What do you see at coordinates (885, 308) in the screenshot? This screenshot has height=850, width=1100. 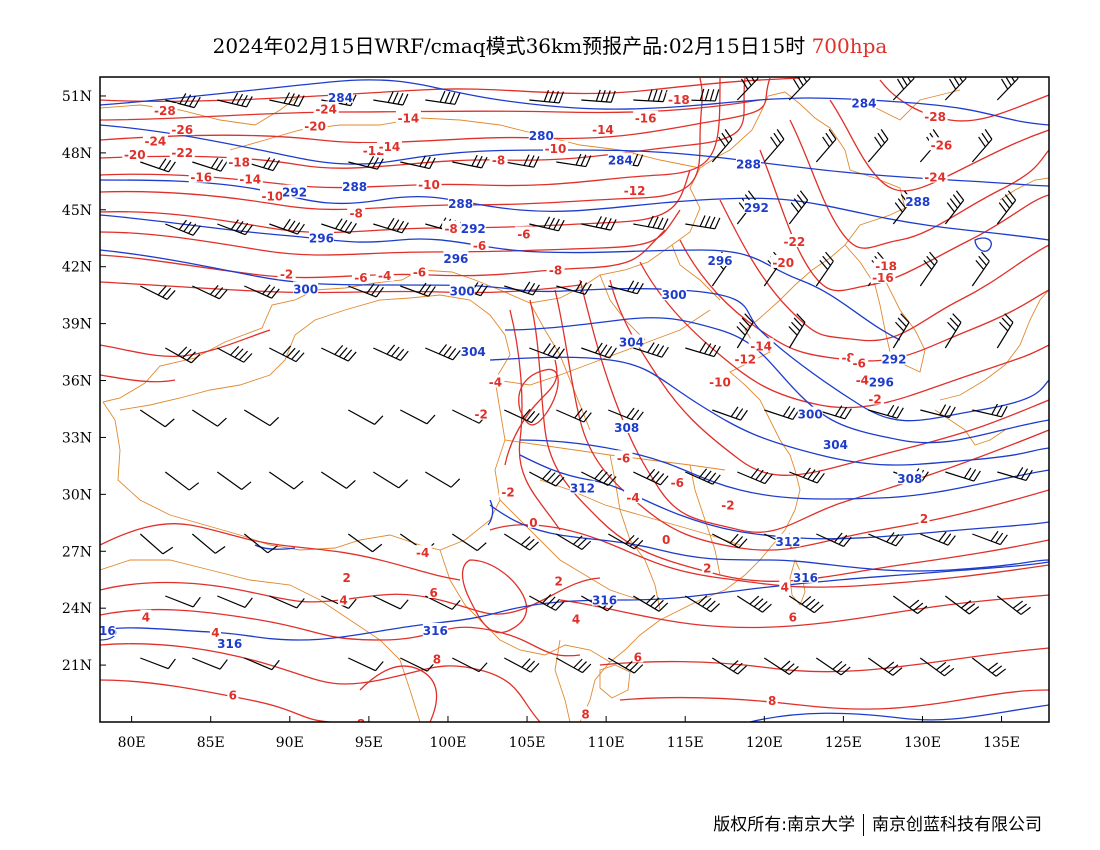 I see `korea-peninsula` at bounding box center [885, 308].